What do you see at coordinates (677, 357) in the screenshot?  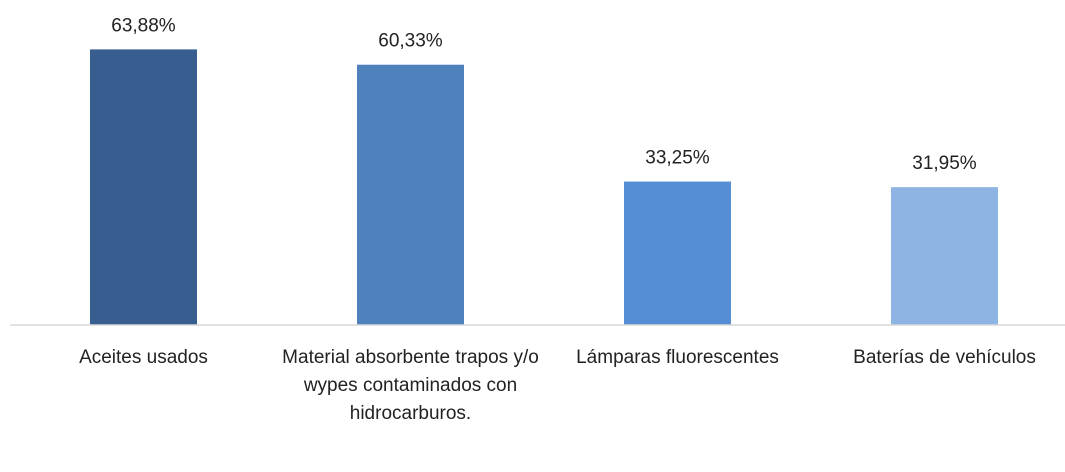 I see `x-tick-label: Lámparas fluorescentes` at bounding box center [677, 357].